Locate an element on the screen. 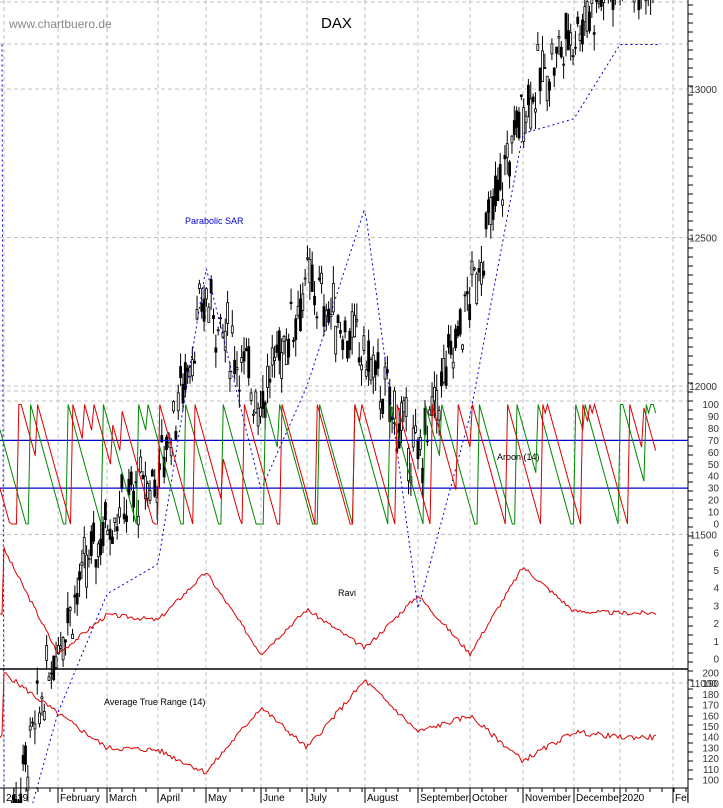 The width and height of the screenshot is (723, 808). month-label: 2019 is located at coordinates (17, 798).